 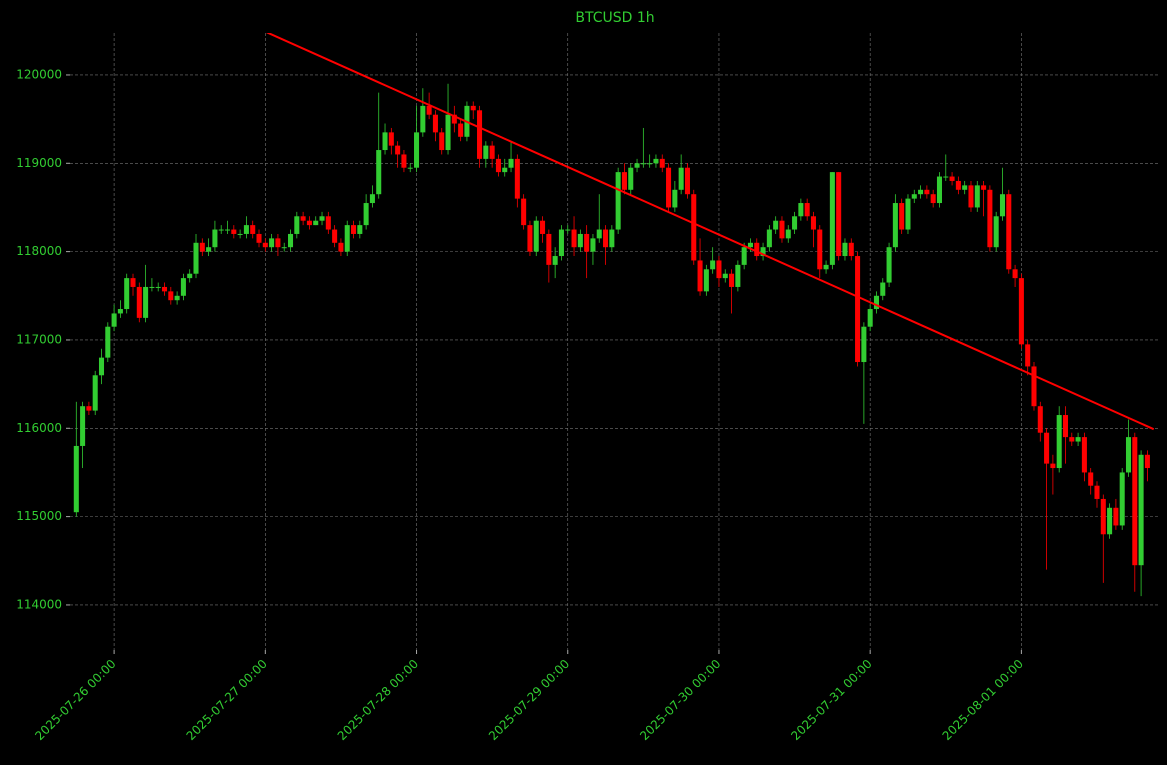 What do you see at coordinates (983, 700) in the screenshot?
I see `x-tick-label: 2025-08-01 00:00` at bounding box center [983, 700].